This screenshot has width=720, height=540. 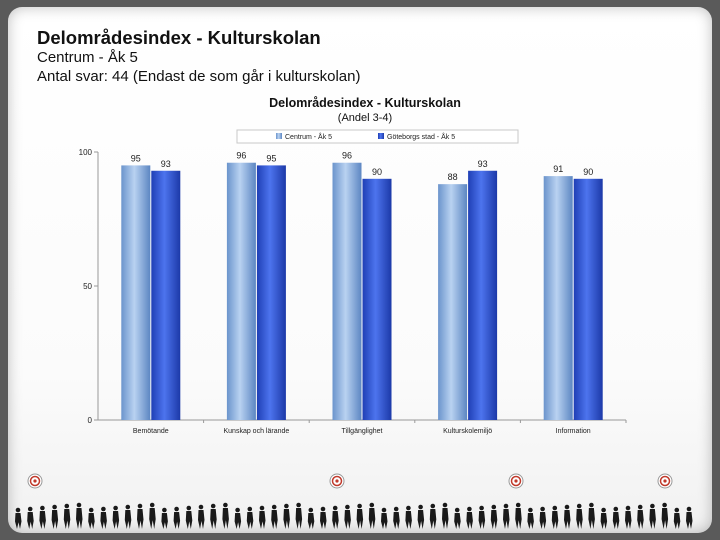 I want to click on chart-title: Delområdesindex - Kulturskolan, so click(x=365, y=103).